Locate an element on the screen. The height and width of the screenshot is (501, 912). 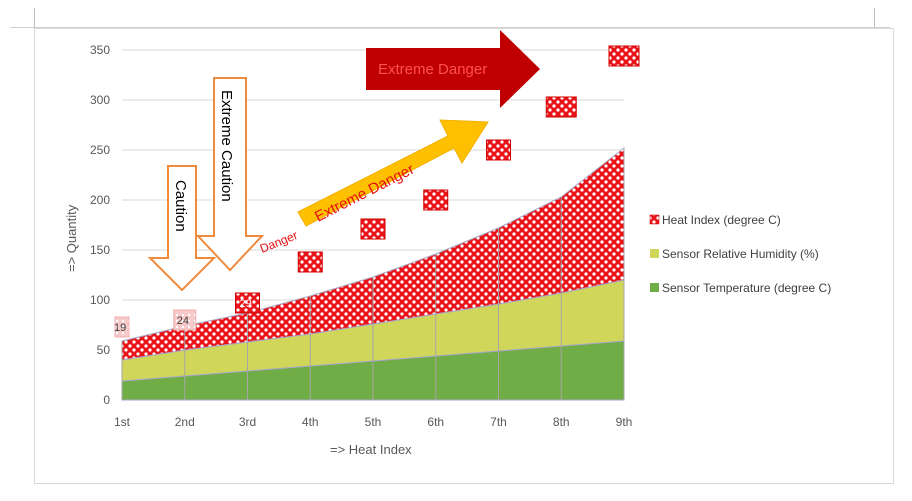
corner-mark-right is located at coordinates (874, 18).